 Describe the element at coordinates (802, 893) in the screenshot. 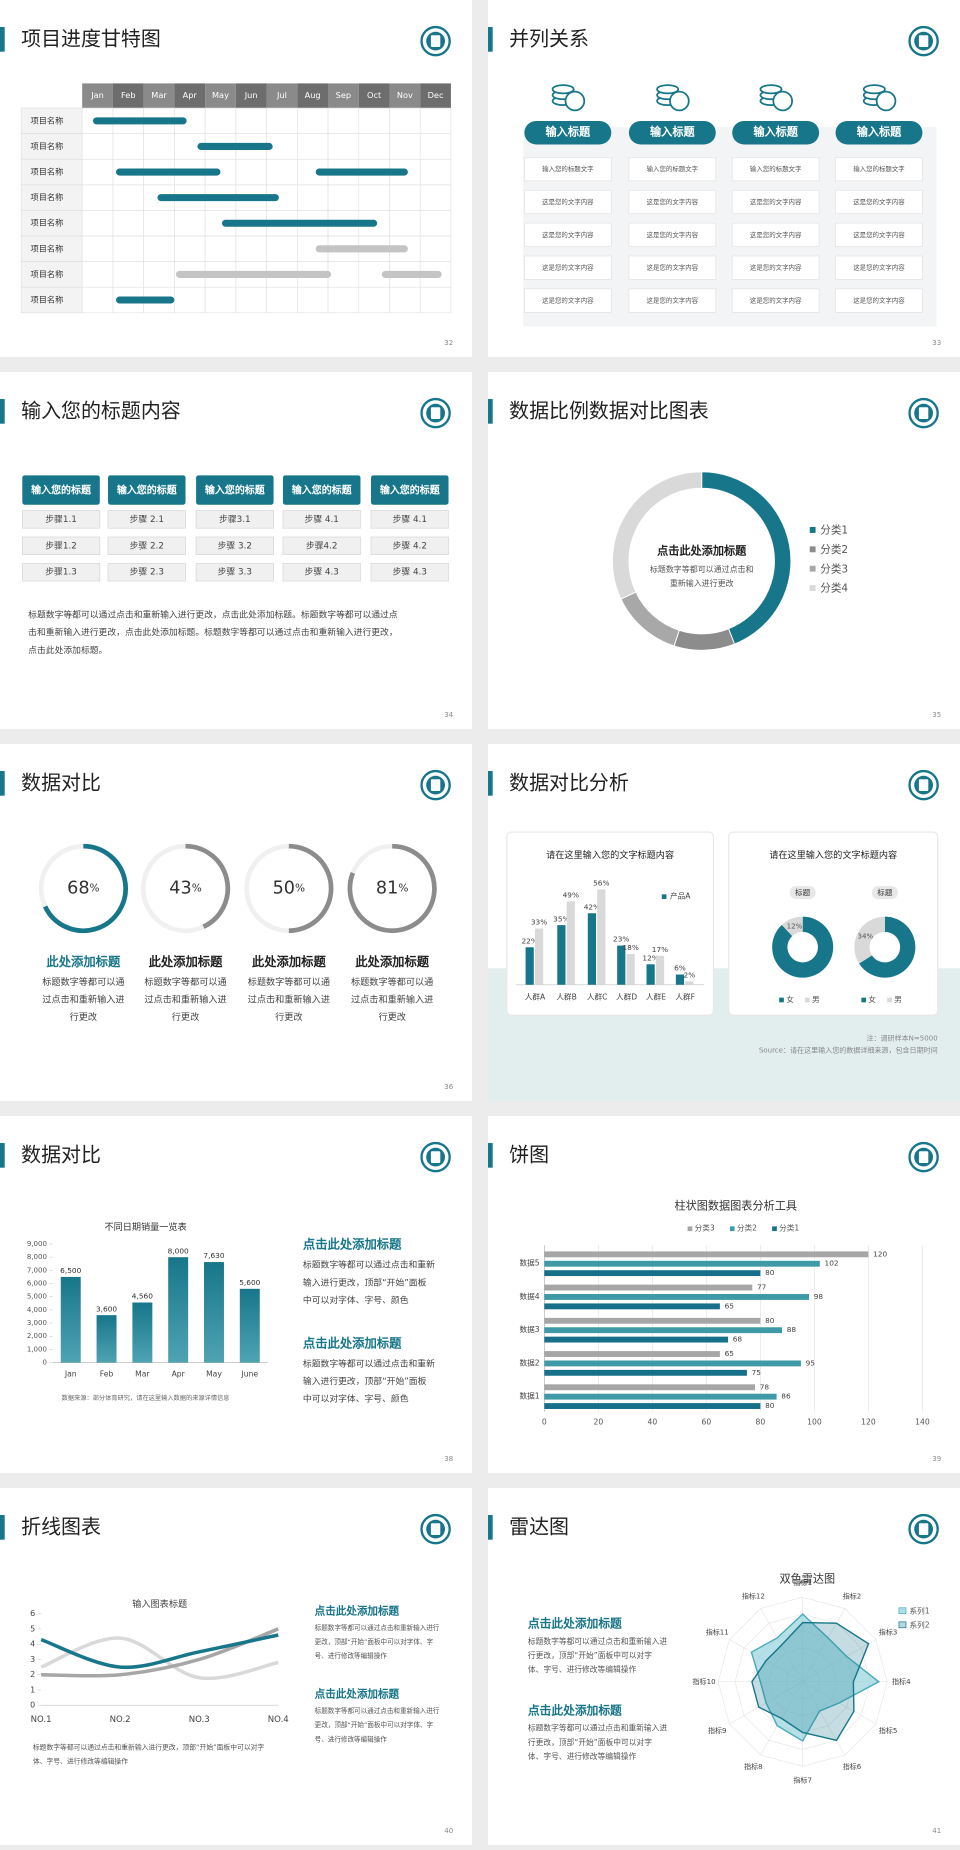

I see `label-pill` at that location.